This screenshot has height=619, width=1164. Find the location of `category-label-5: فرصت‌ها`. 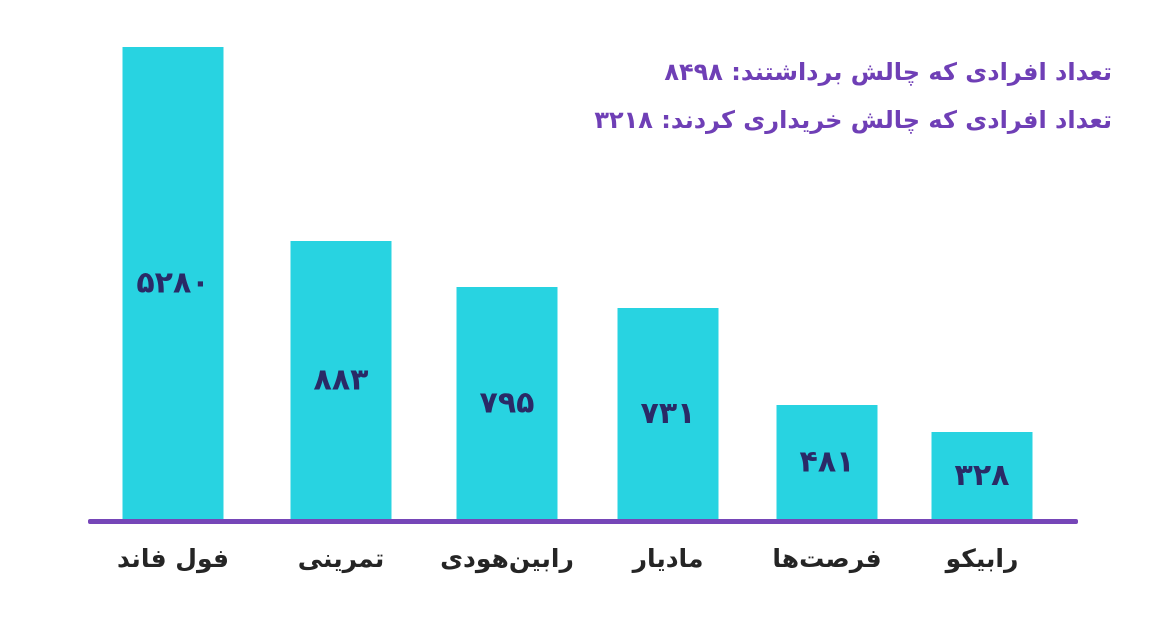

category-label-5: فرصت‌ها is located at coordinates (826, 559).